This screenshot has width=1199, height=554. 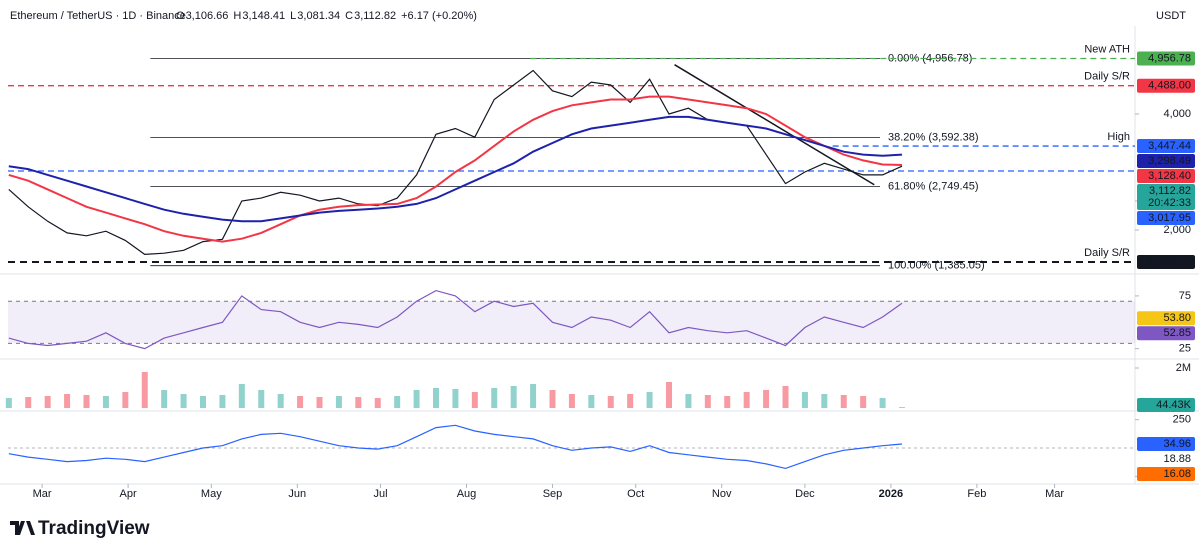 I want to click on level-annotation: New ATH, so click(x=1107, y=49).